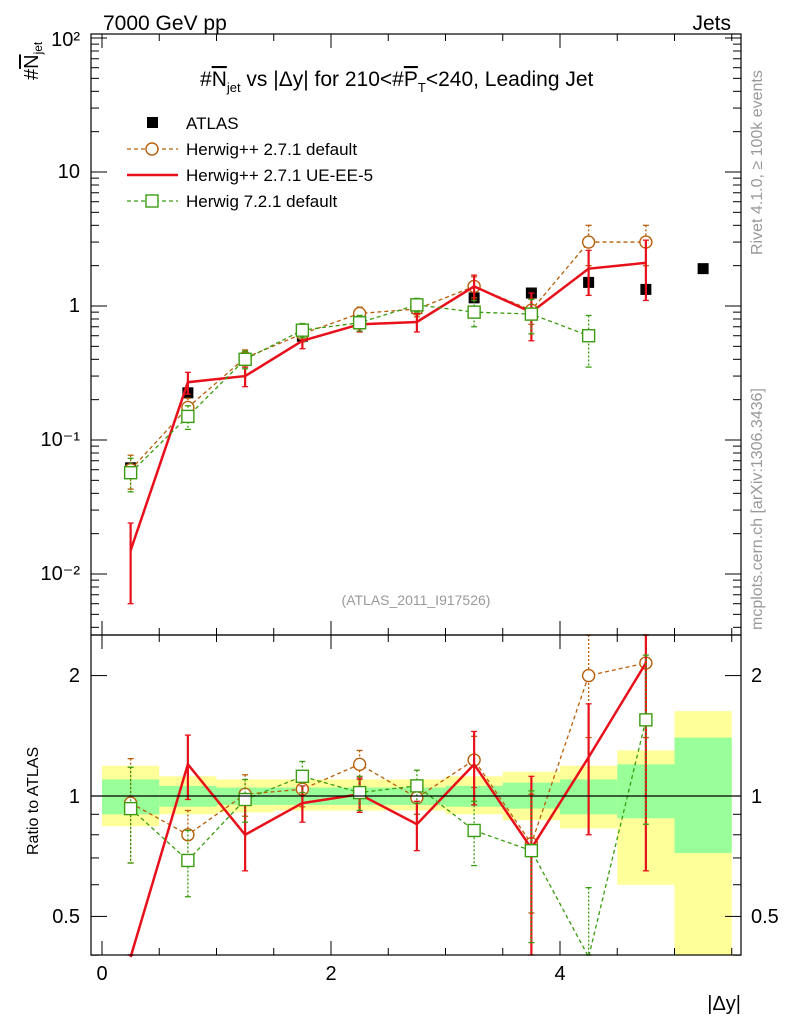  I want to click on ratio-tick-label-0.5: 0.5, so click(66, 917).